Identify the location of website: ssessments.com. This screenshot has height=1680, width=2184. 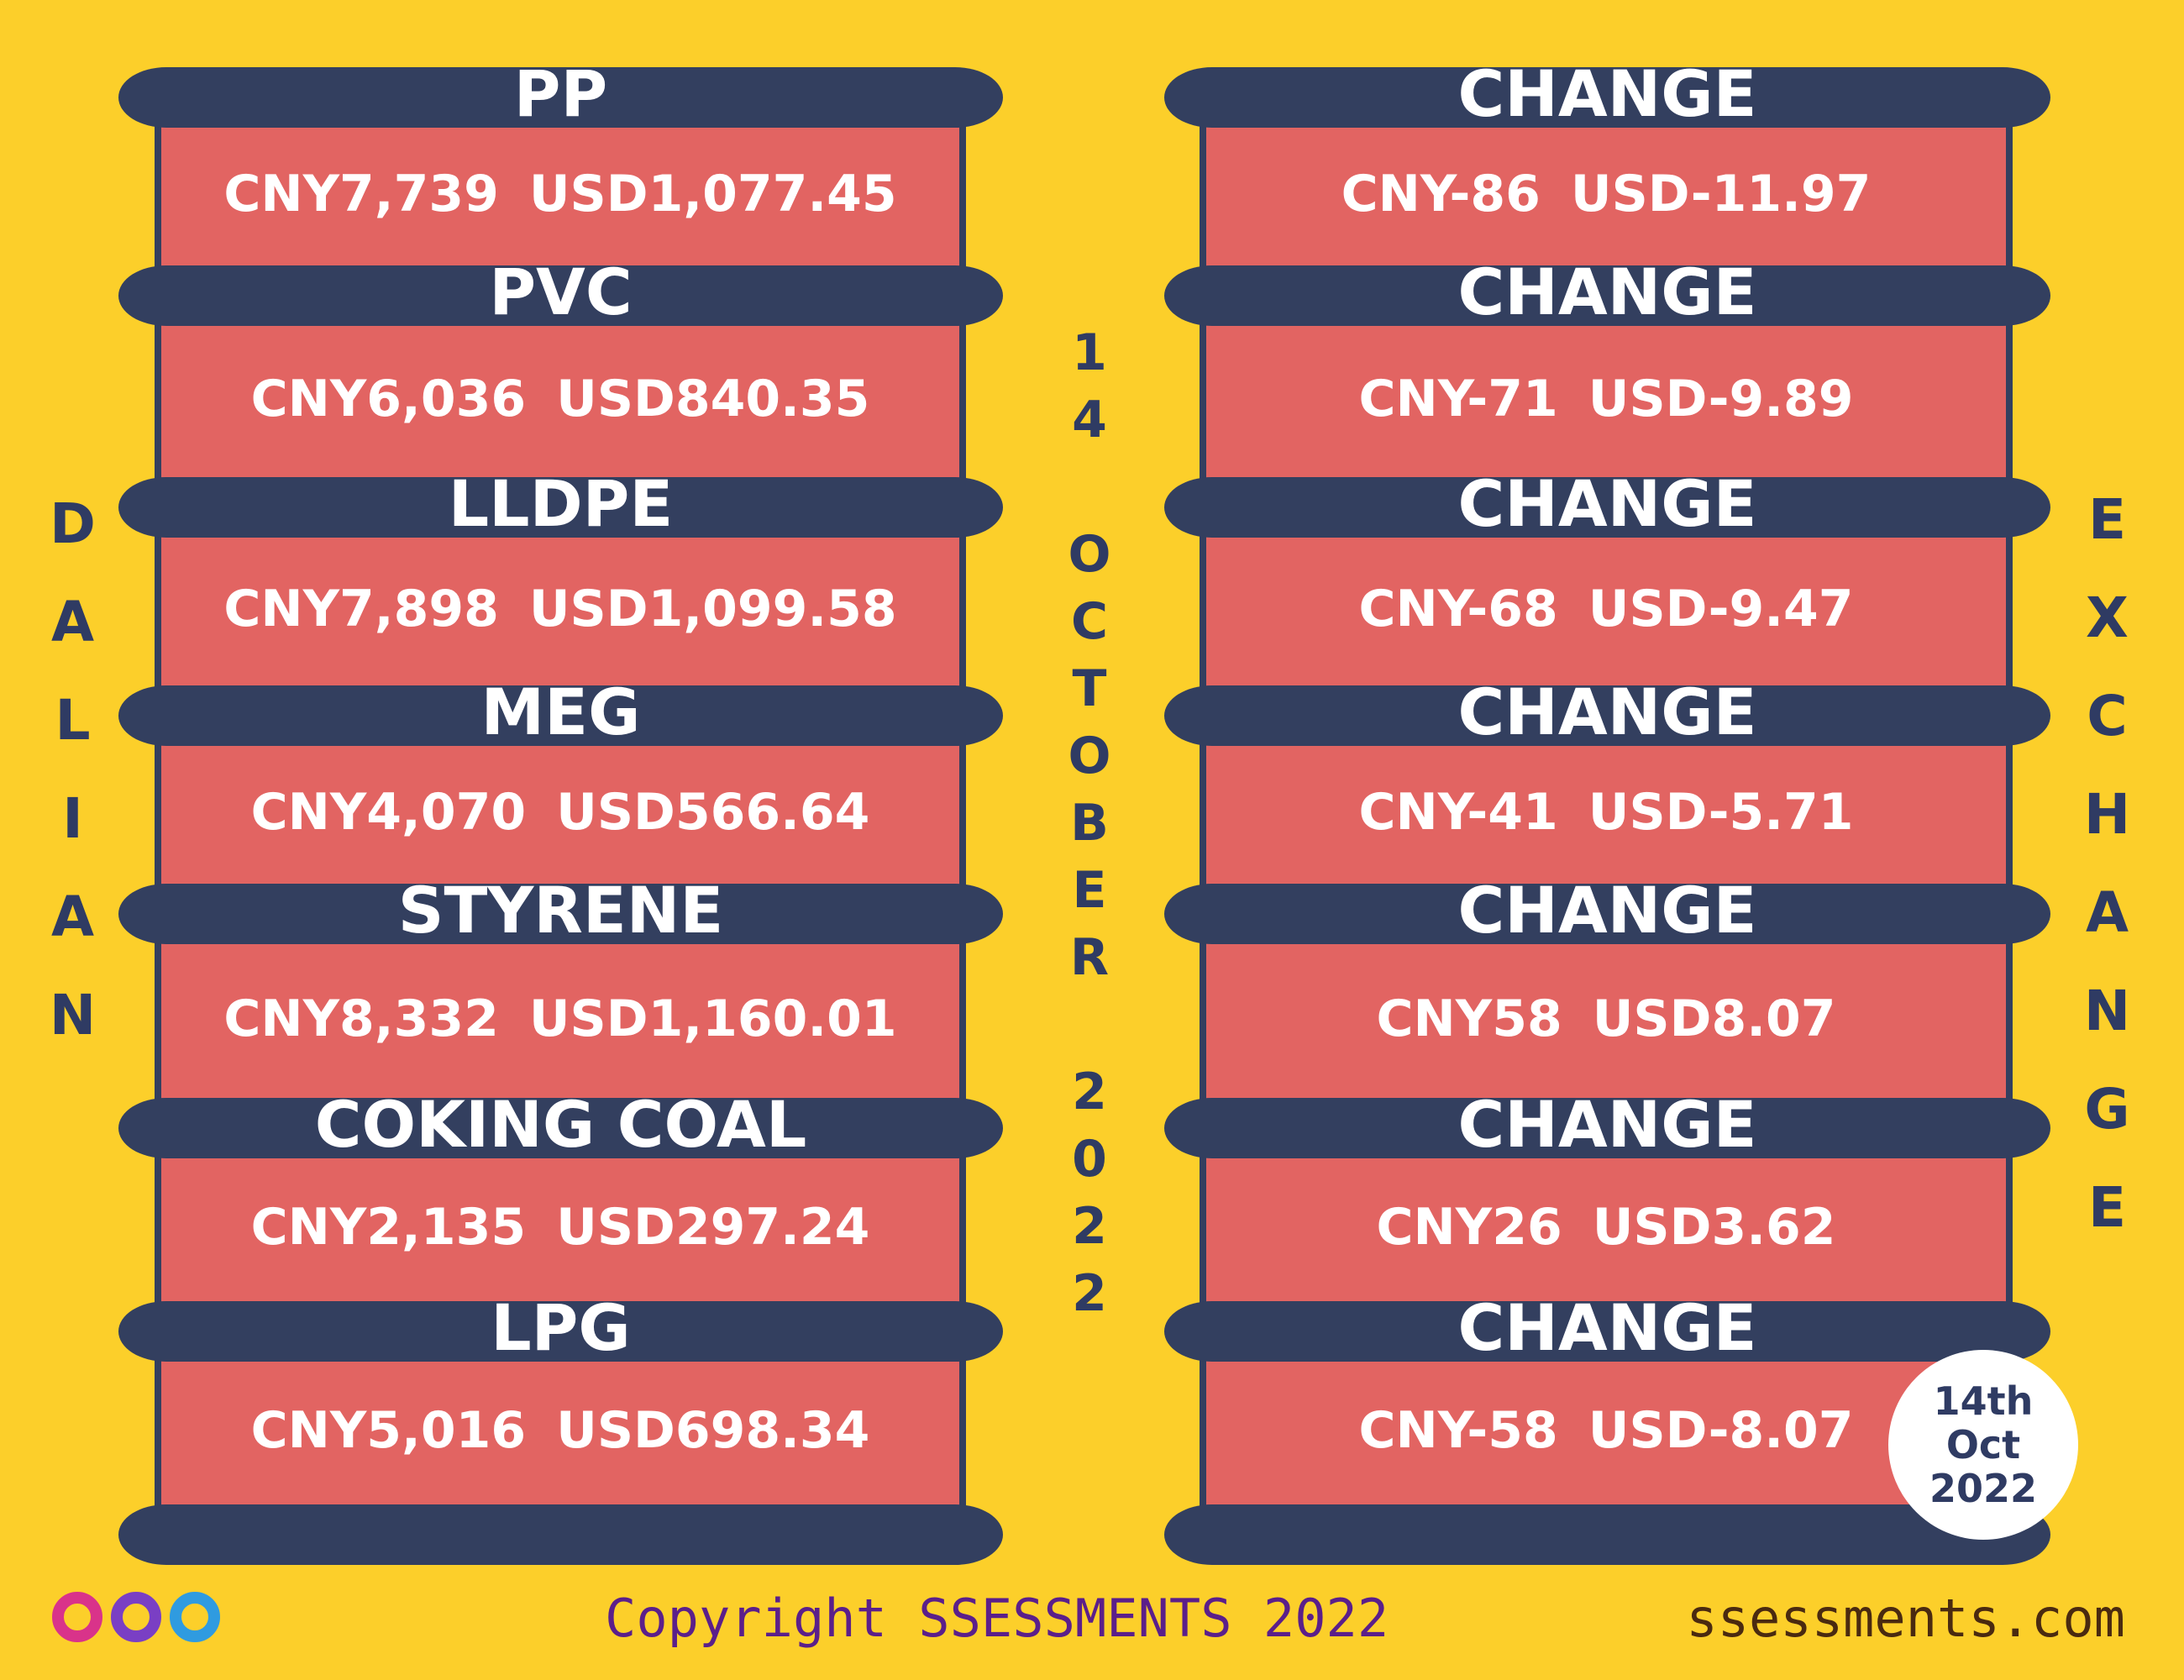
(1905, 1618).